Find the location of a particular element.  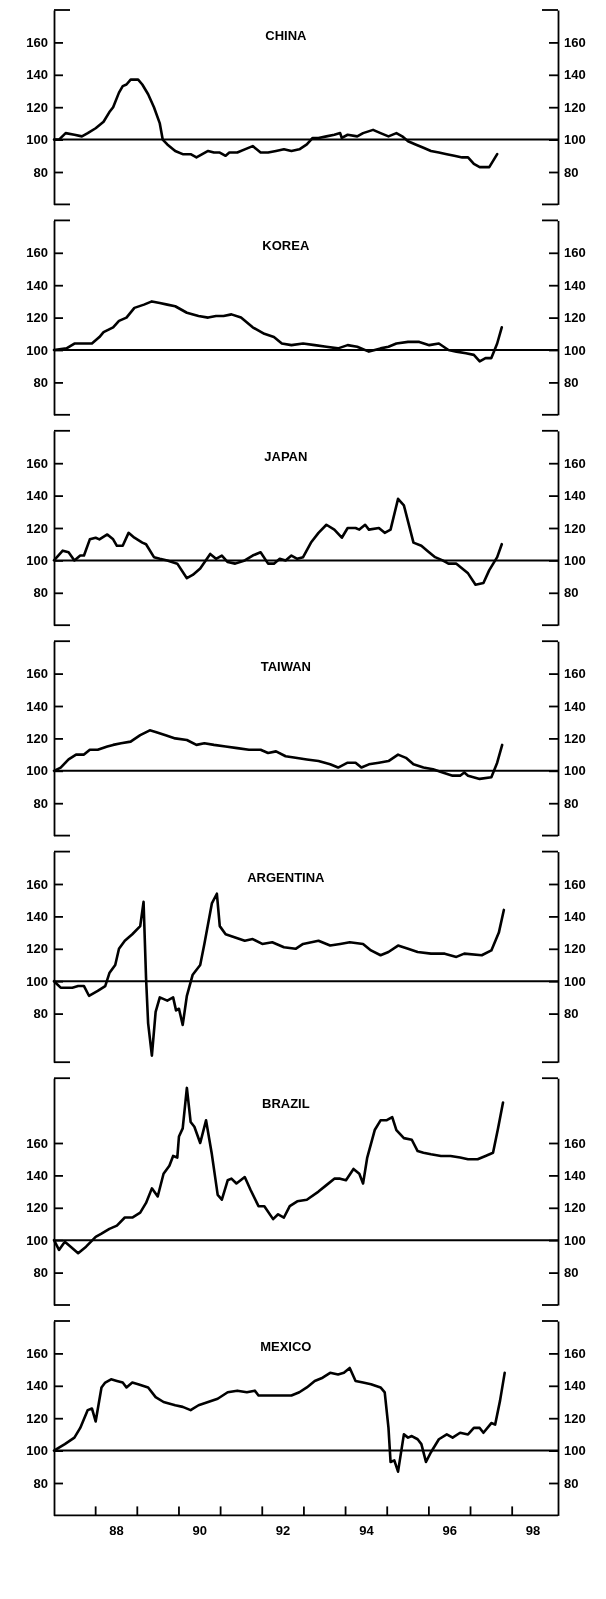

text: JAPAN is located at coordinates (286, 456).